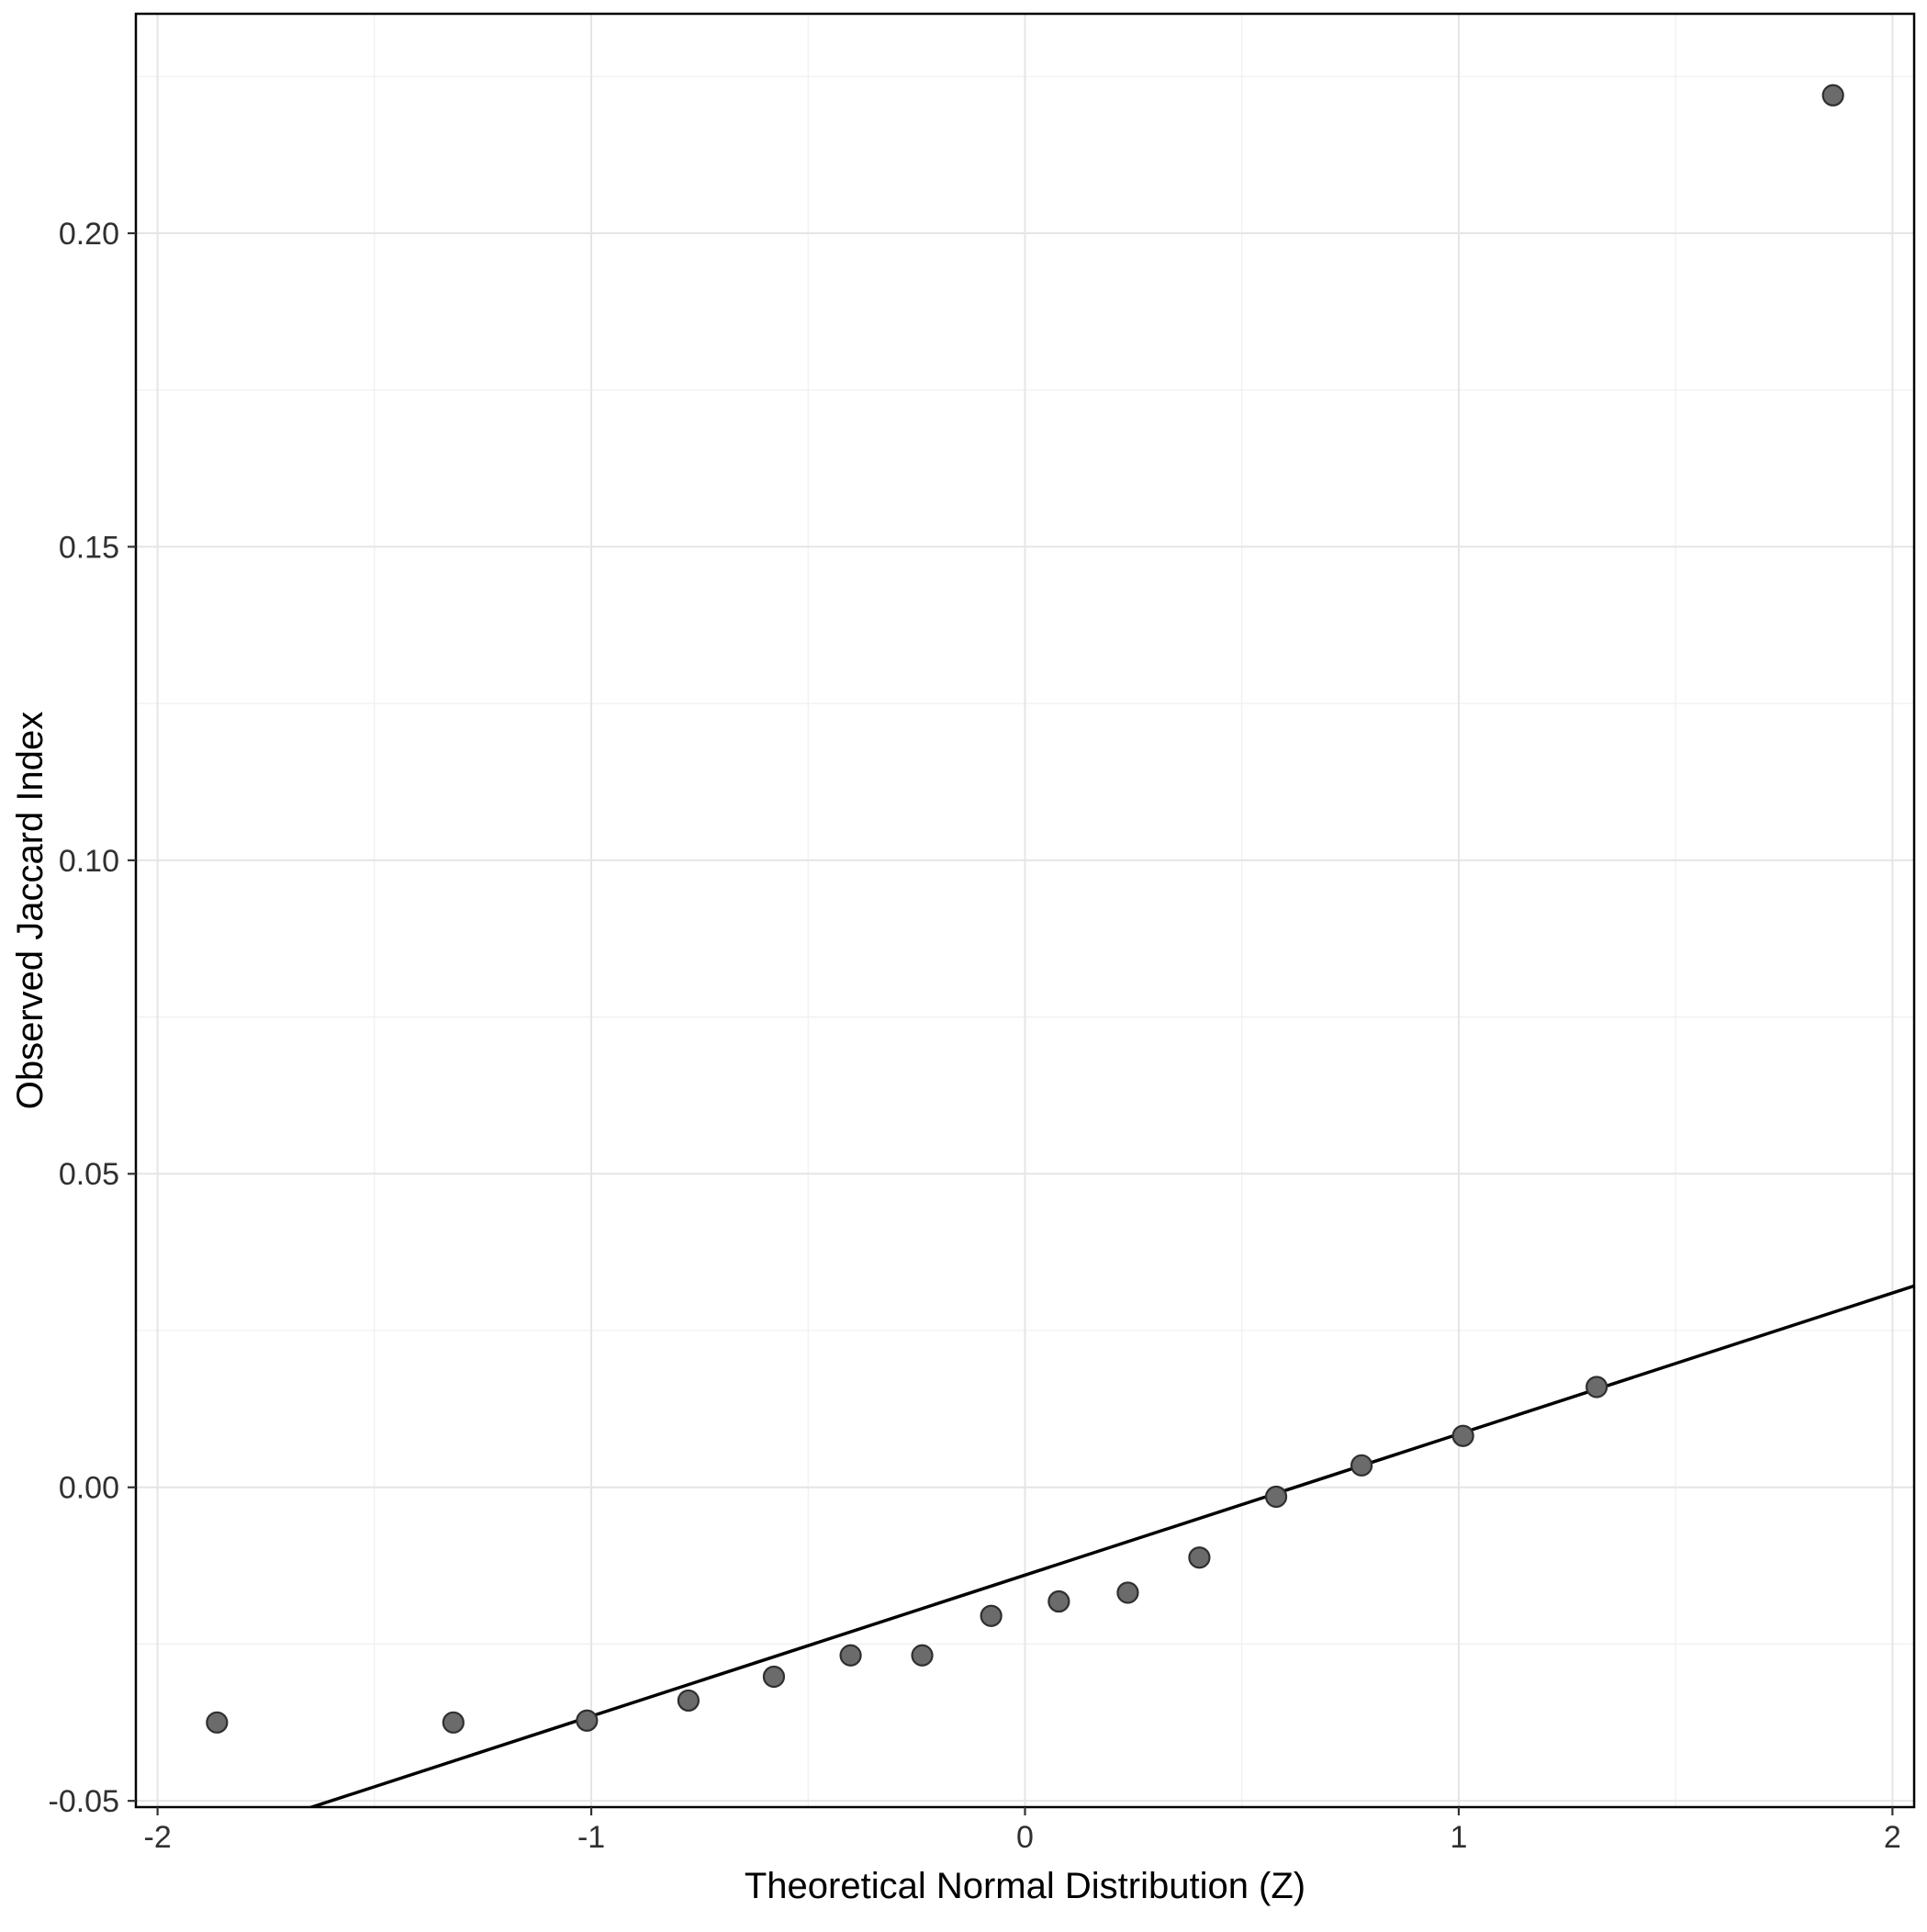  I want to click on y-tick-label: 0.15, so click(89, 547).